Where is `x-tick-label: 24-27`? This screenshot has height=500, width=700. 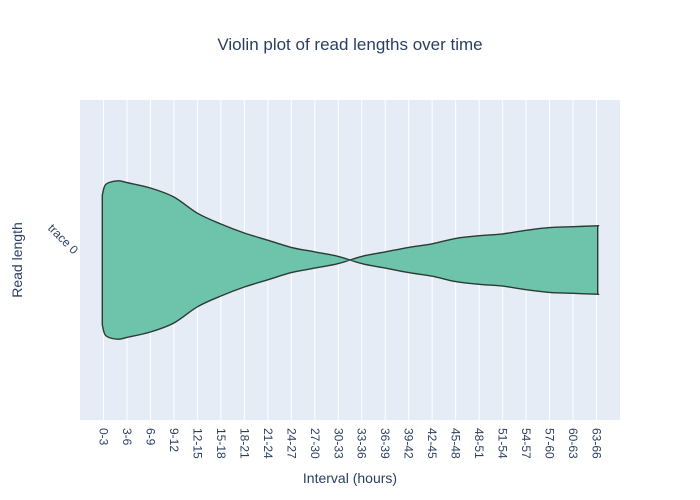
x-tick-label: 24-27 is located at coordinates (291, 443).